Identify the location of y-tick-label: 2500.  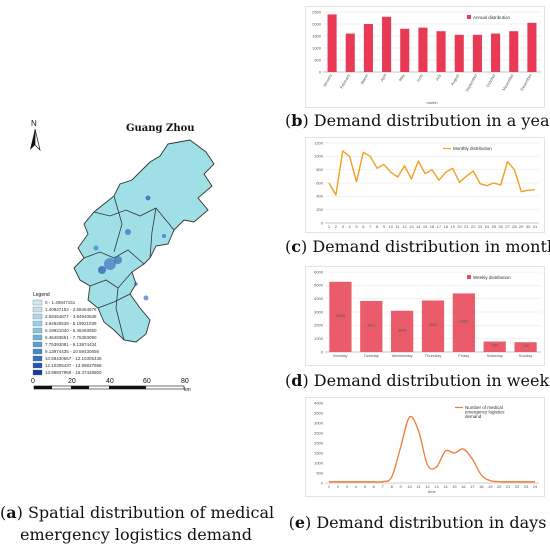
(317, 11).